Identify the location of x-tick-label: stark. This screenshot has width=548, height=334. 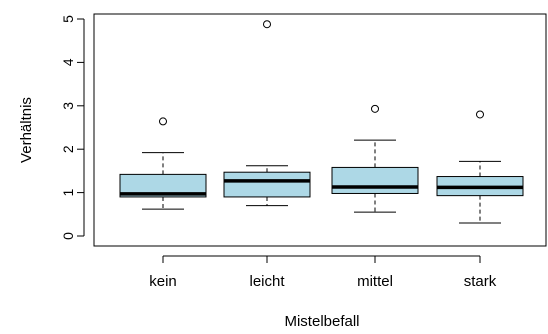
(480, 281).